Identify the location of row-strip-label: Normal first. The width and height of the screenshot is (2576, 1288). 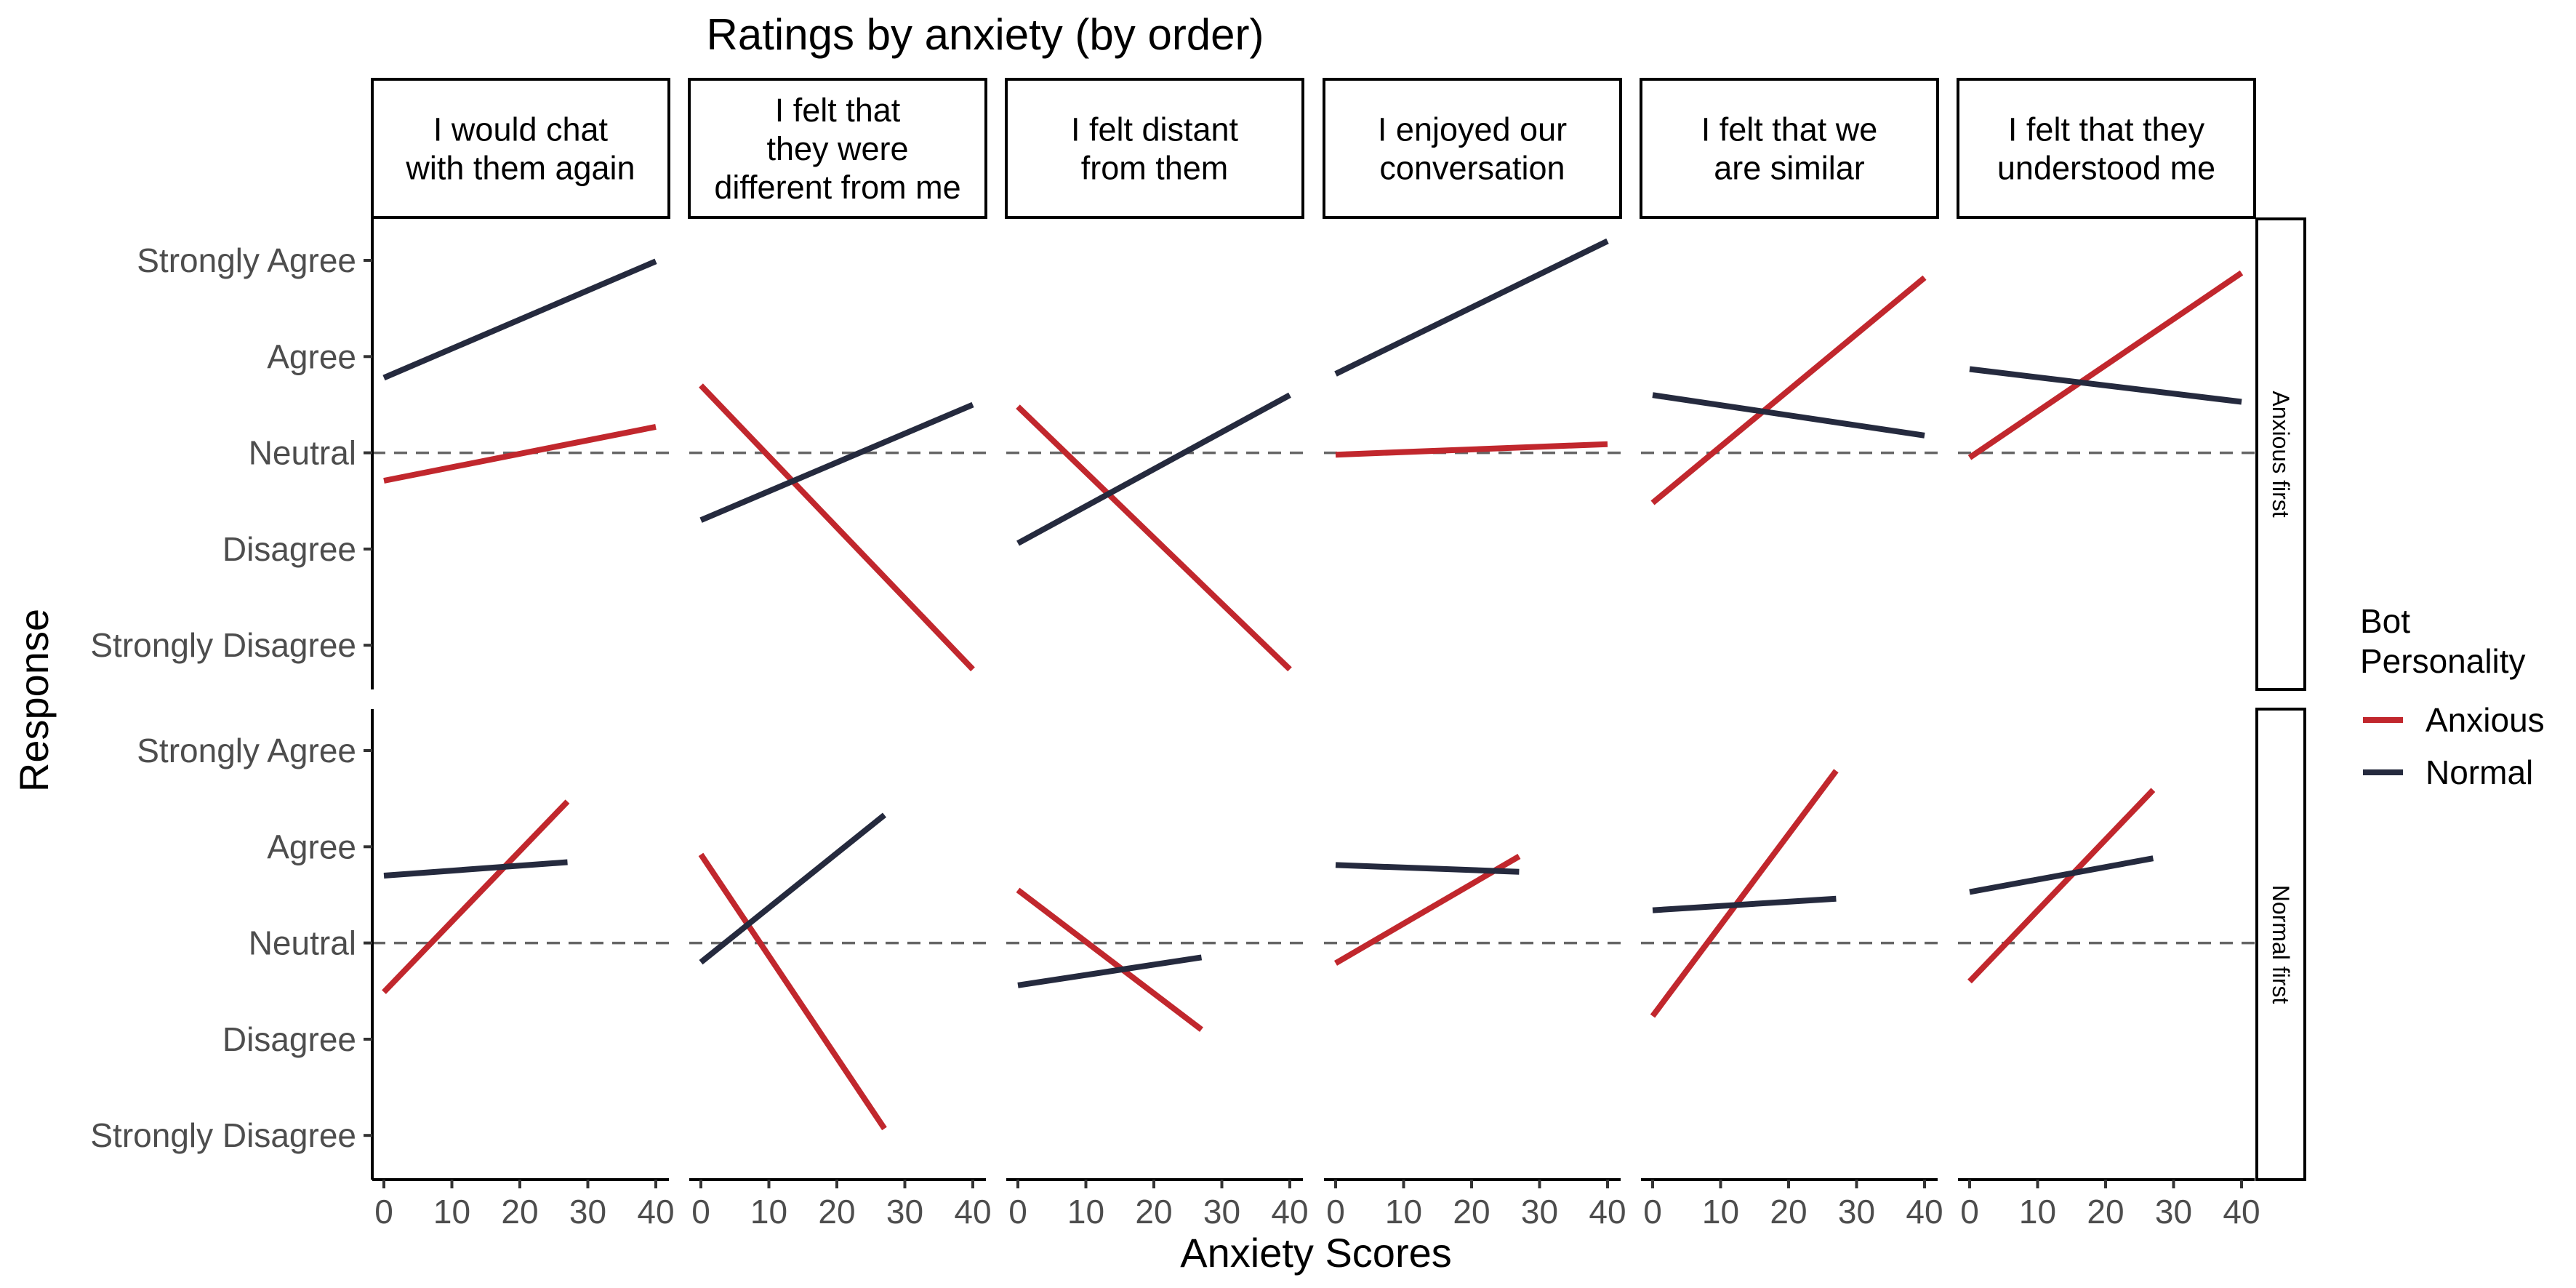
(2281, 944).